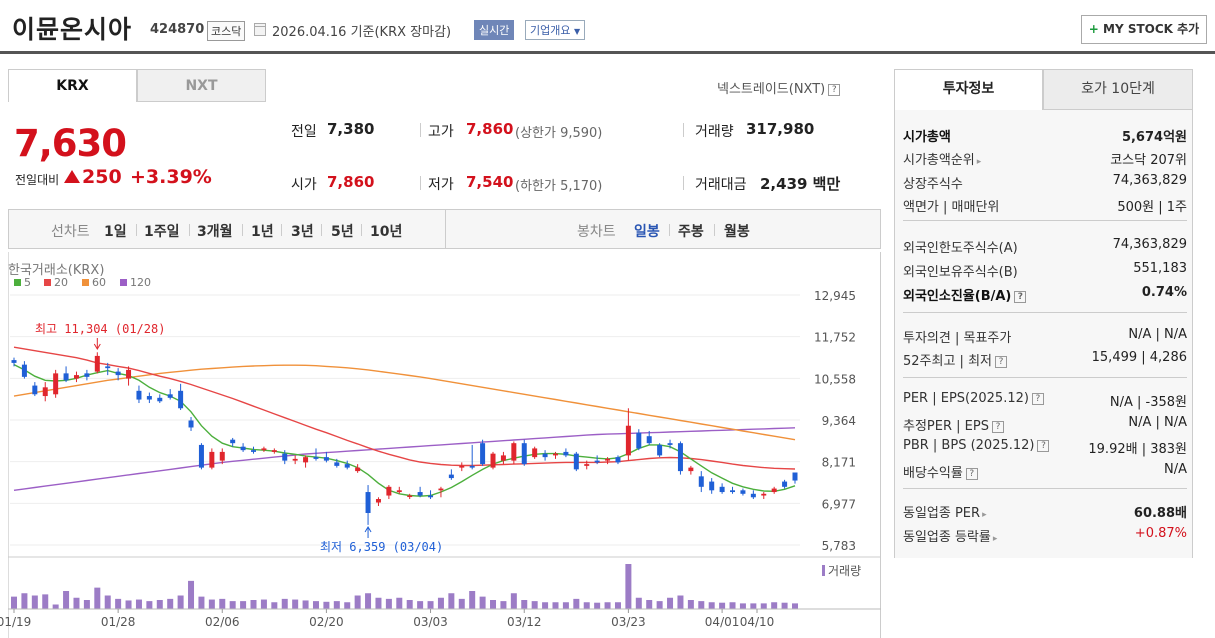 This screenshot has height=638, width=1215. I want to click on candle-monthly: 월봉, so click(737, 232).